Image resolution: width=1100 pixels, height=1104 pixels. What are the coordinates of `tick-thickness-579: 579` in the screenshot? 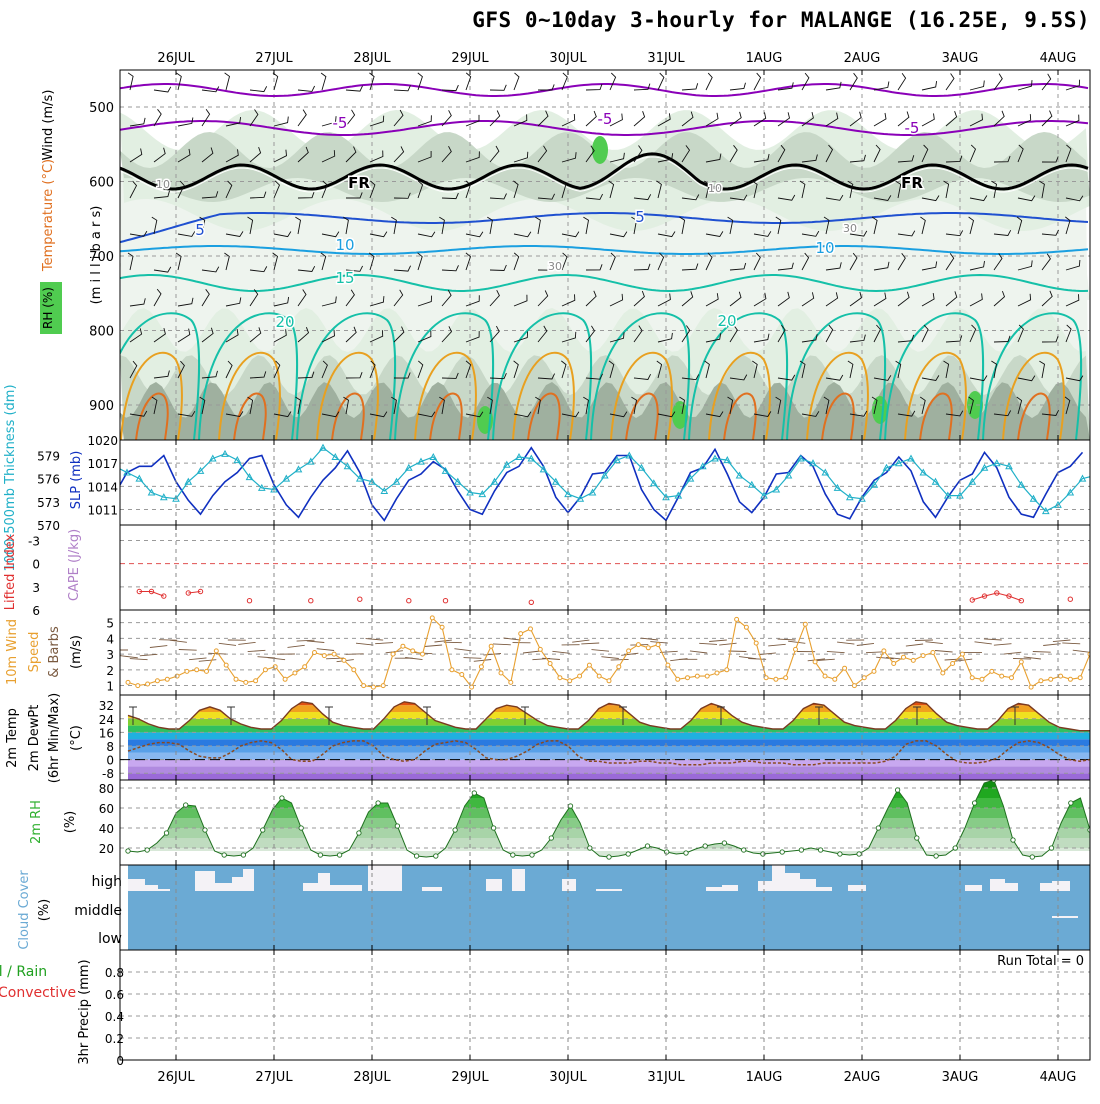 It's located at (48, 456).